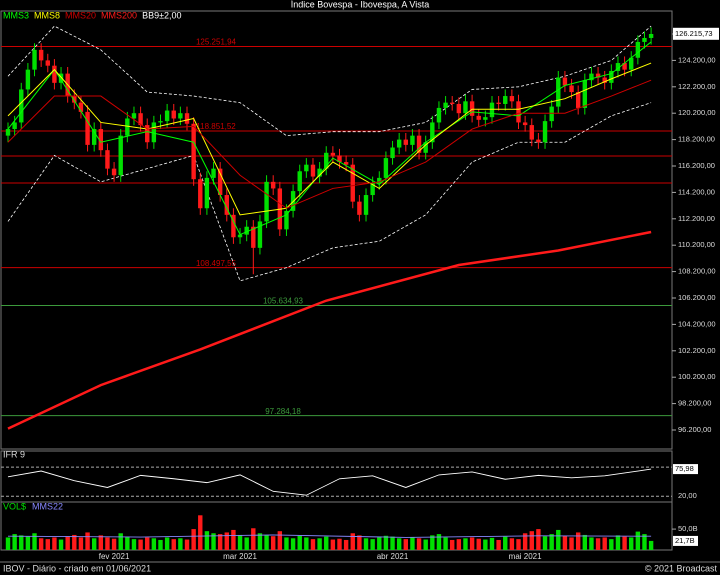 Image resolution: width=720 pixels, height=575 pixels. I want to click on y-tick-label: 96.200,00, so click(694, 429).